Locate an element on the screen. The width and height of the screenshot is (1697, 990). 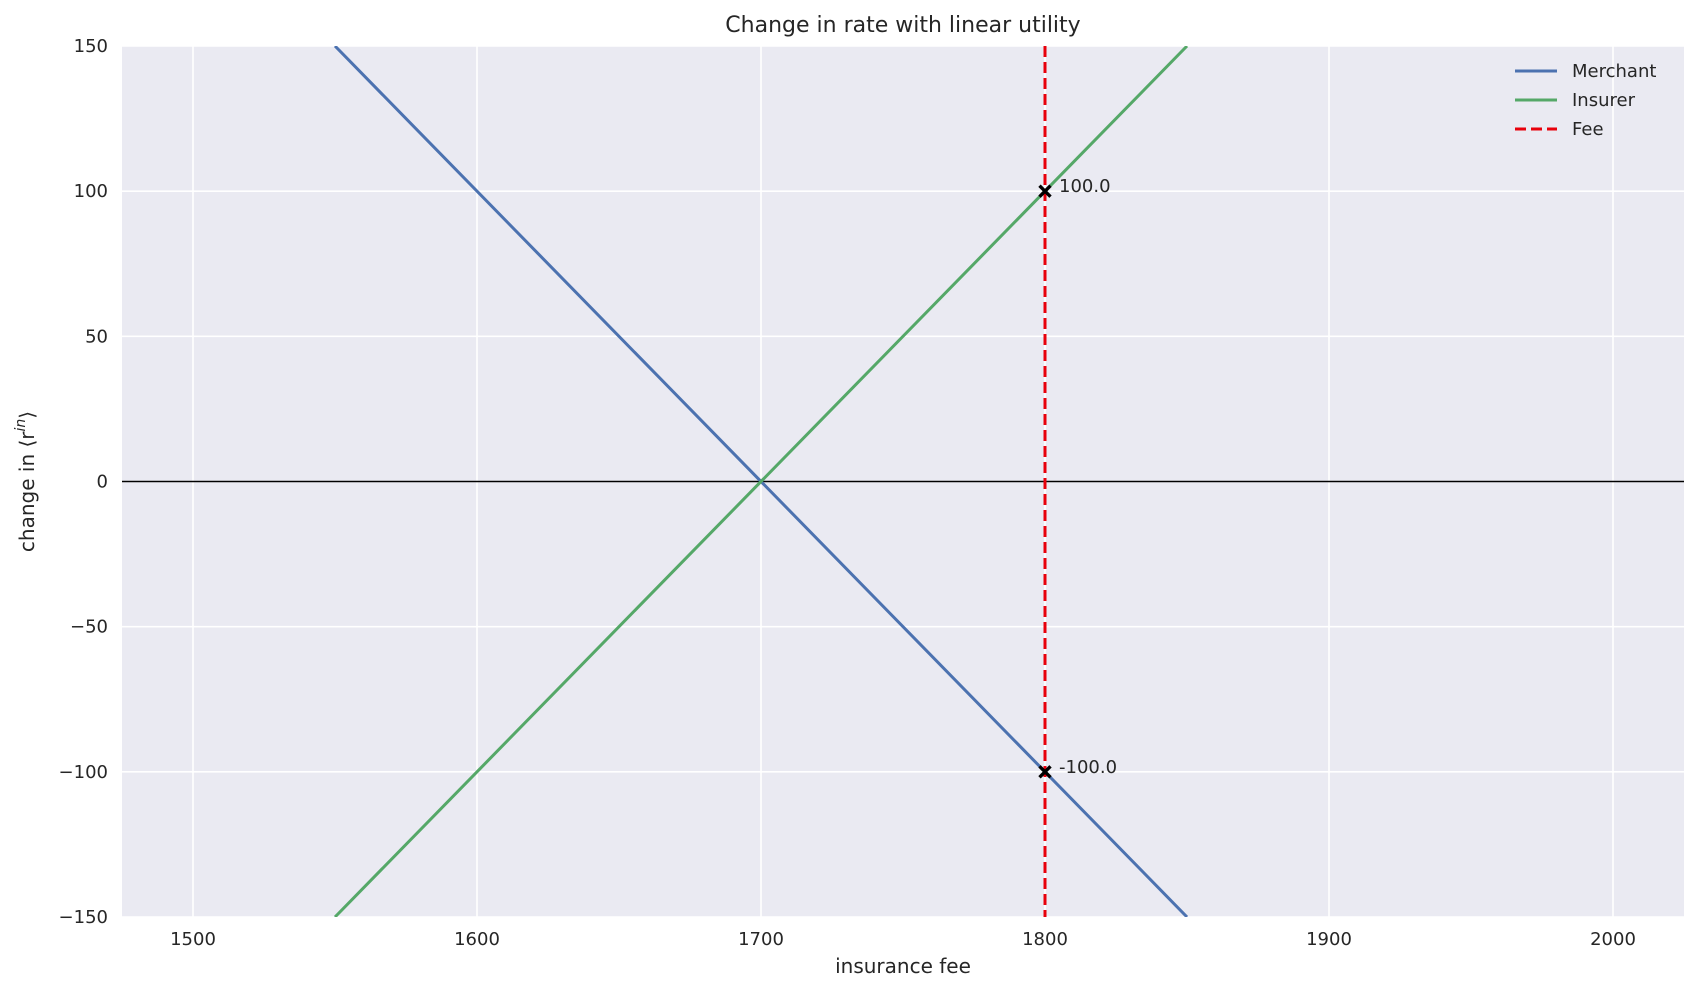
legend-label: Merchant is located at coordinates (1614, 71).